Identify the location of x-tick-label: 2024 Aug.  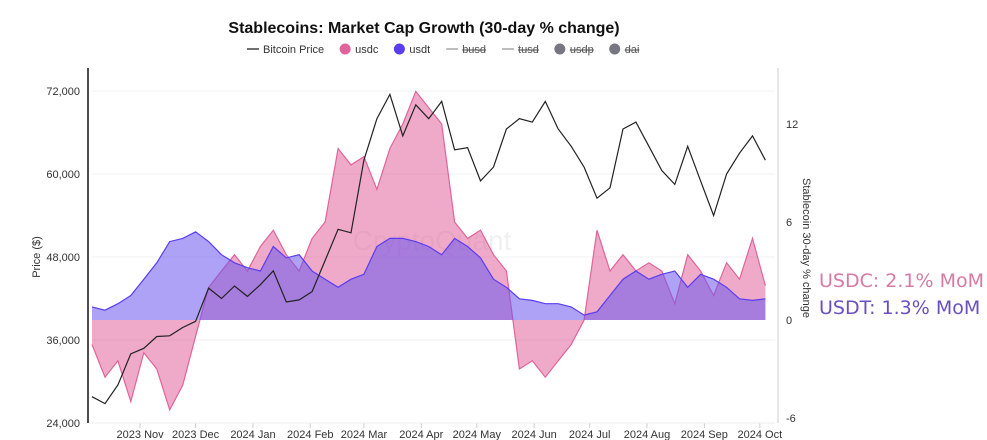
(647, 434).